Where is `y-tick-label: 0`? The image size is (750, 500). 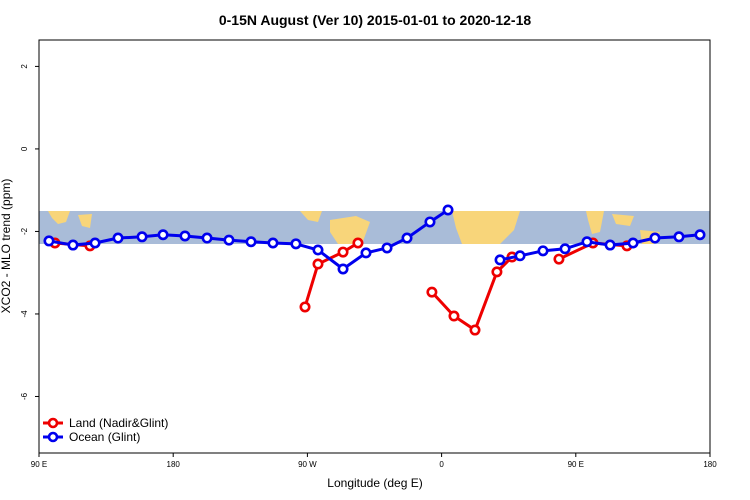 y-tick-label: 0 is located at coordinates (24, 148).